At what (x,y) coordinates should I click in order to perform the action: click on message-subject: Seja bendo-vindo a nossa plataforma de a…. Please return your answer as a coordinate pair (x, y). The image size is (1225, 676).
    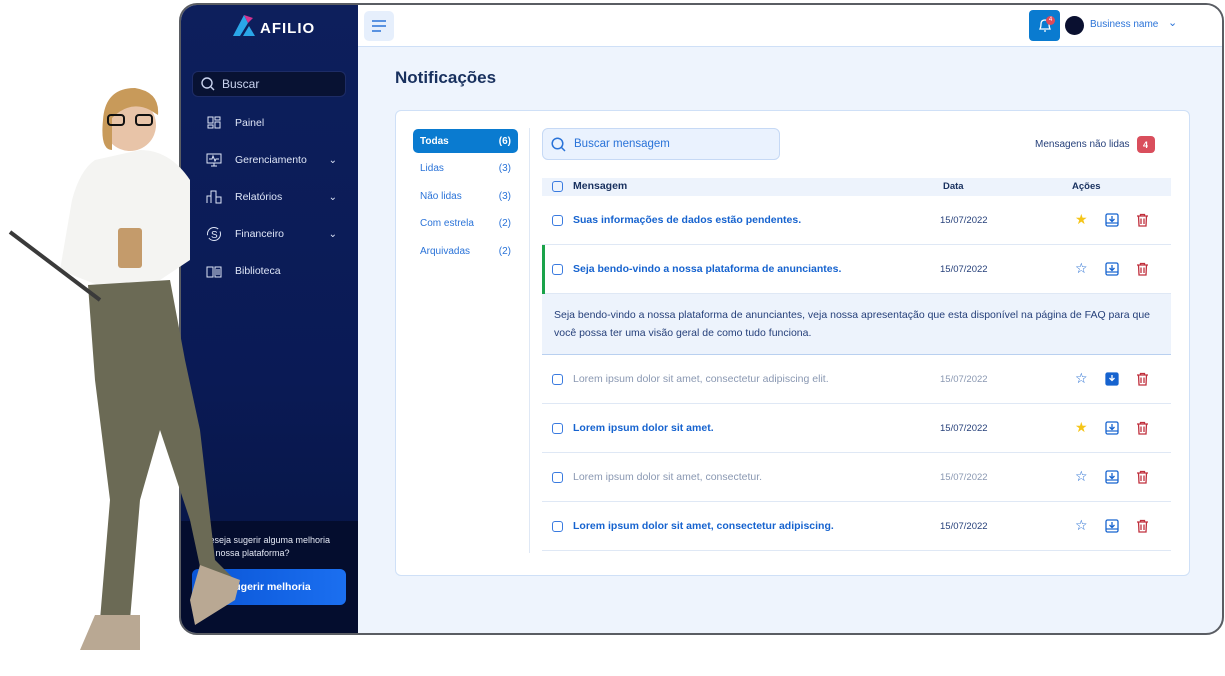
    Looking at the image, I should click on (707, 269).